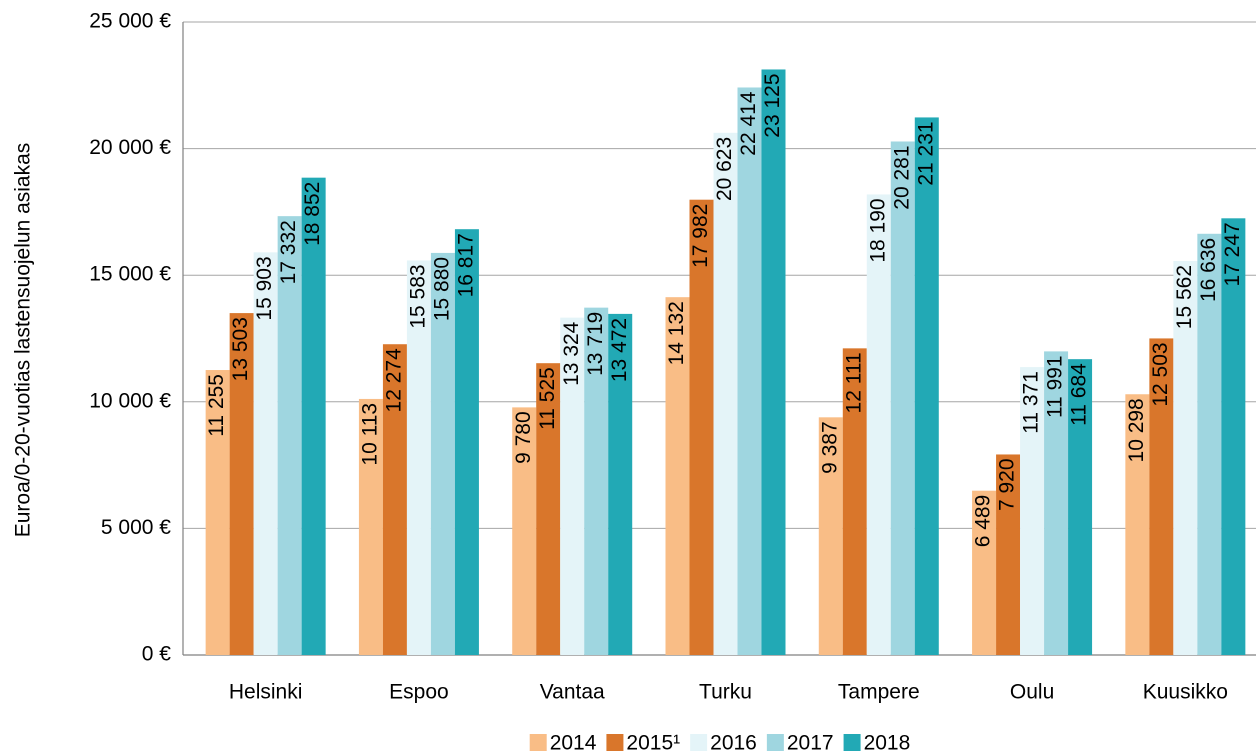 This screenshot has width=1258, height=756. What do you see at coordinates (733, 743) in the screenshot?
I see `legend-label: 2016` at bounding box center [733, 743].